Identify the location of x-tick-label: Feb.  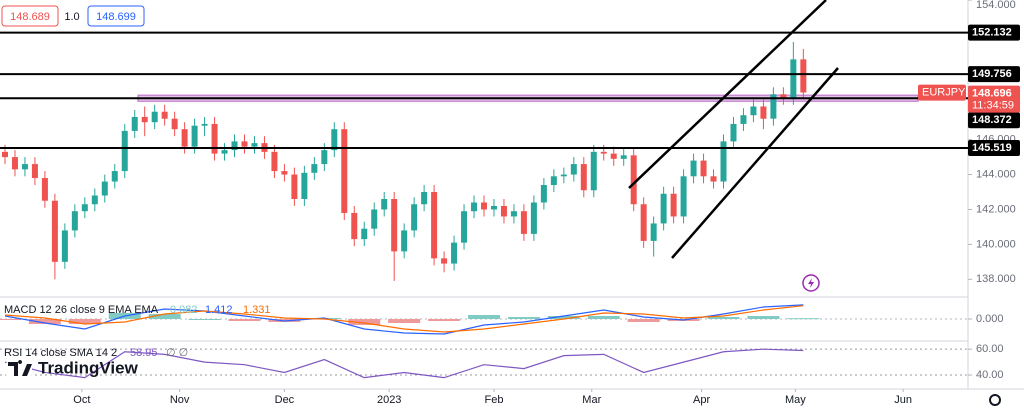
(493, 400).